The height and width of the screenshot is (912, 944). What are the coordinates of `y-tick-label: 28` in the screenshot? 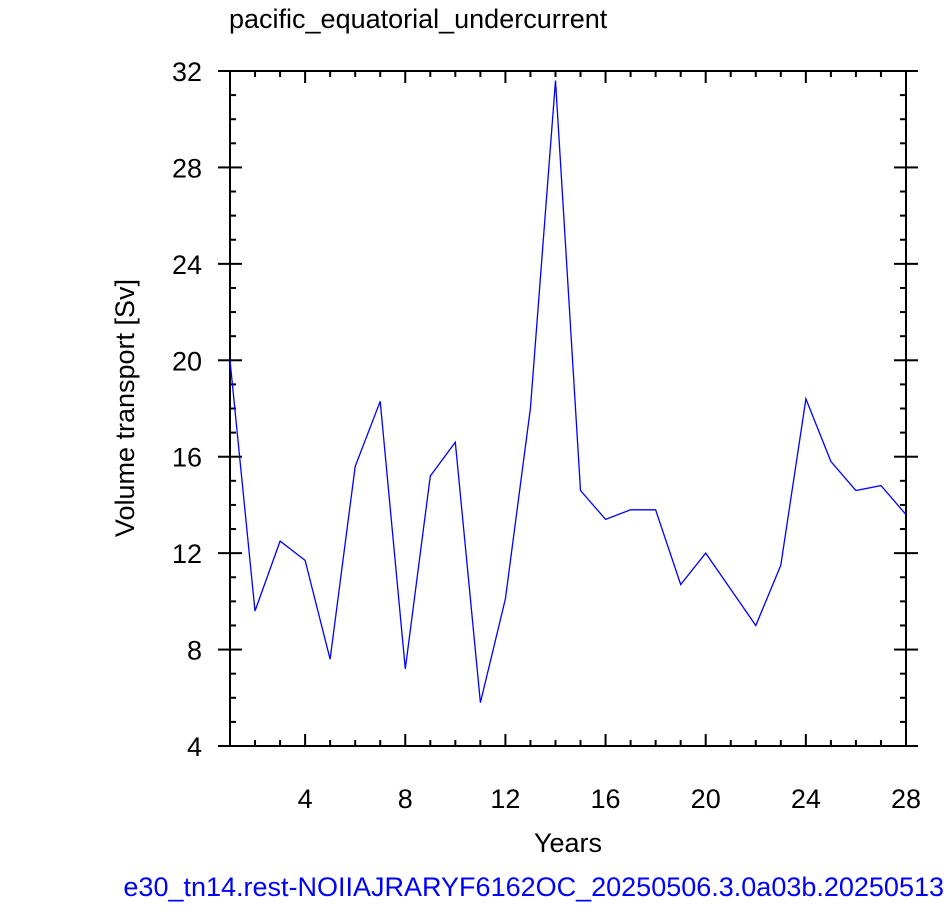 It's located at (187, 168).